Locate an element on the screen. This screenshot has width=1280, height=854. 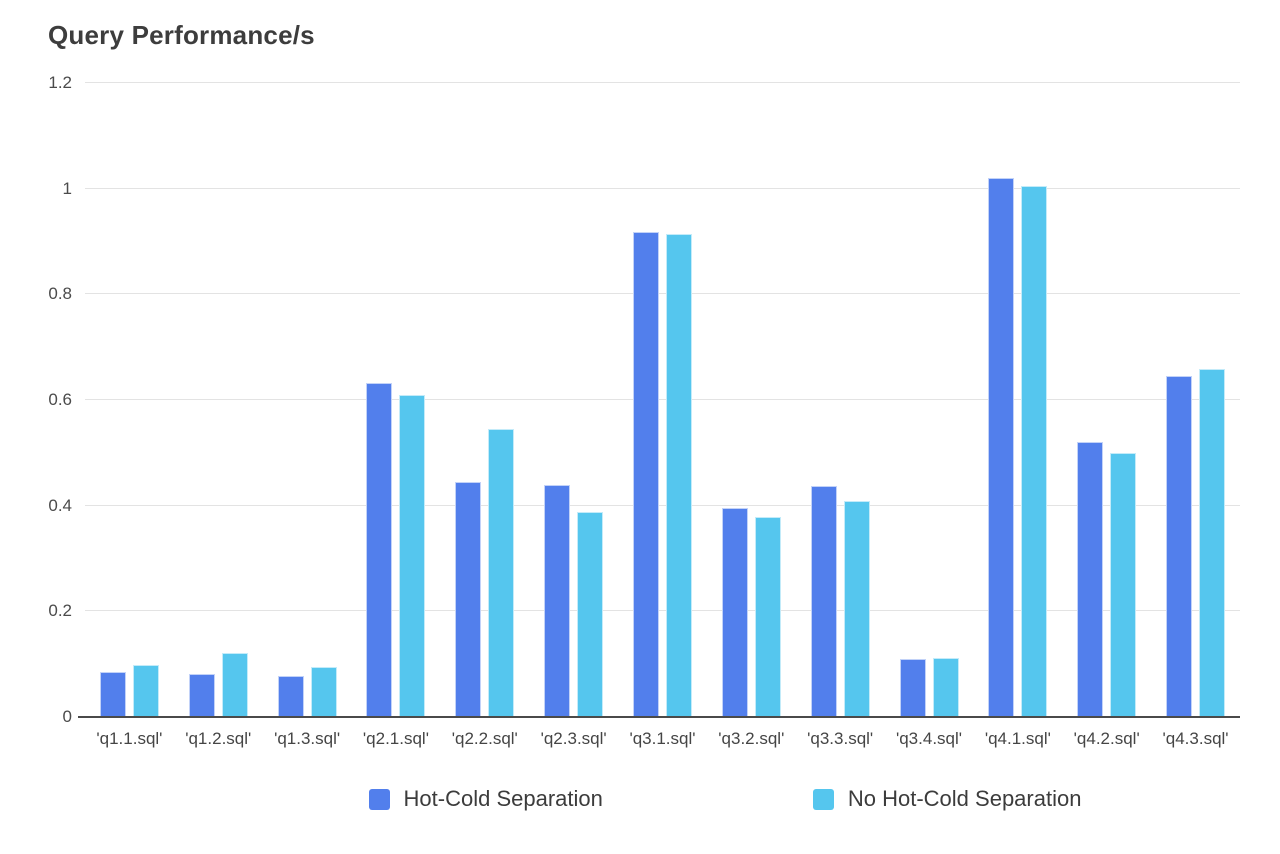
bar-group-q2-2-sql is located at coordinates (484, 400).